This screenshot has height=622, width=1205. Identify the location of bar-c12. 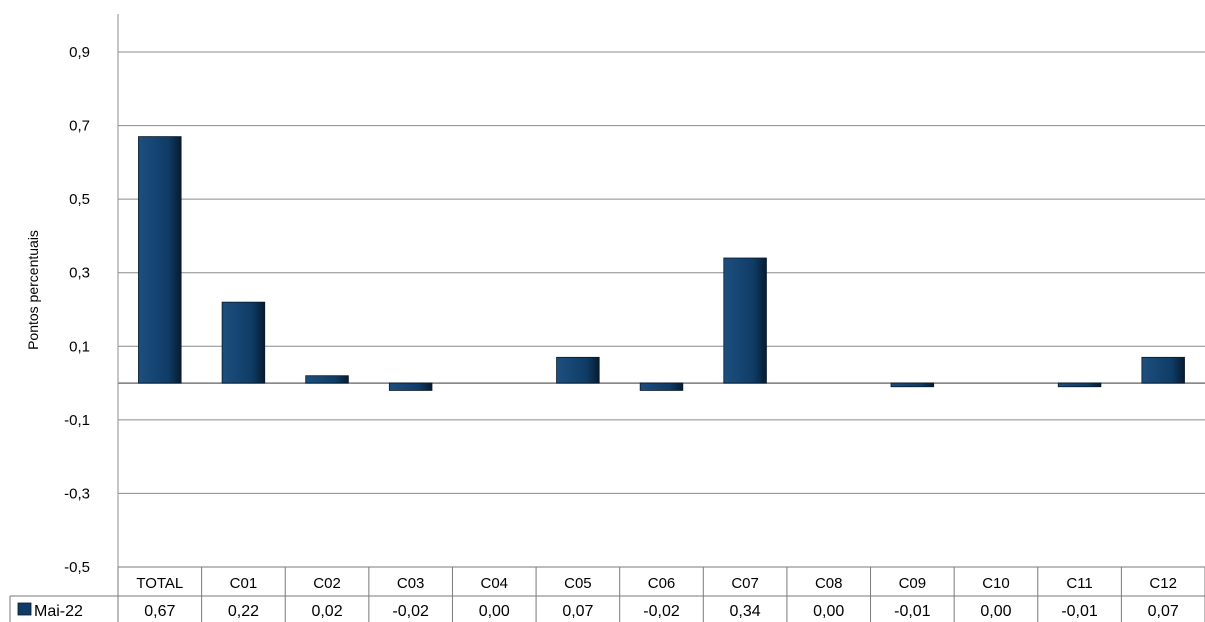
(1163, 370).